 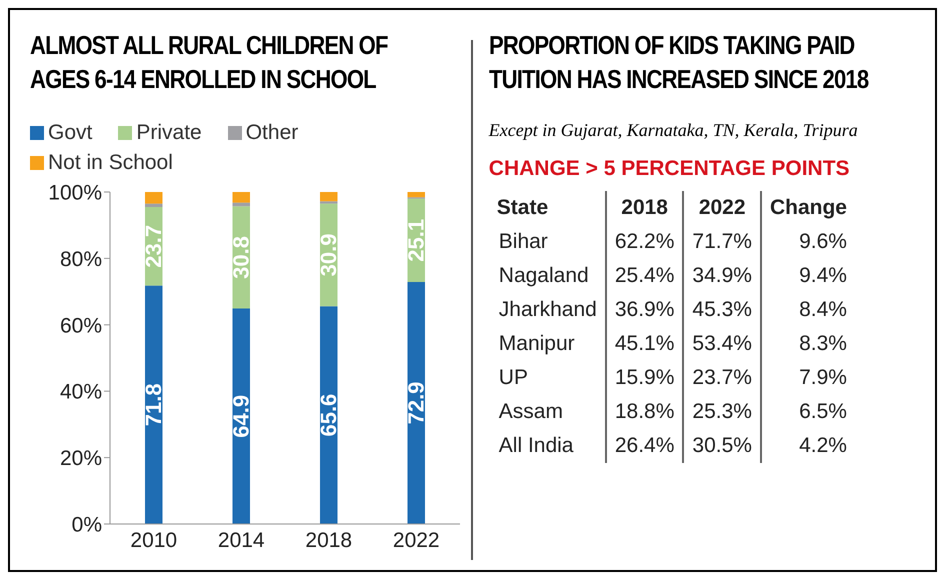 I want to click on data-label: 65.6, so click(x=329, y=415).